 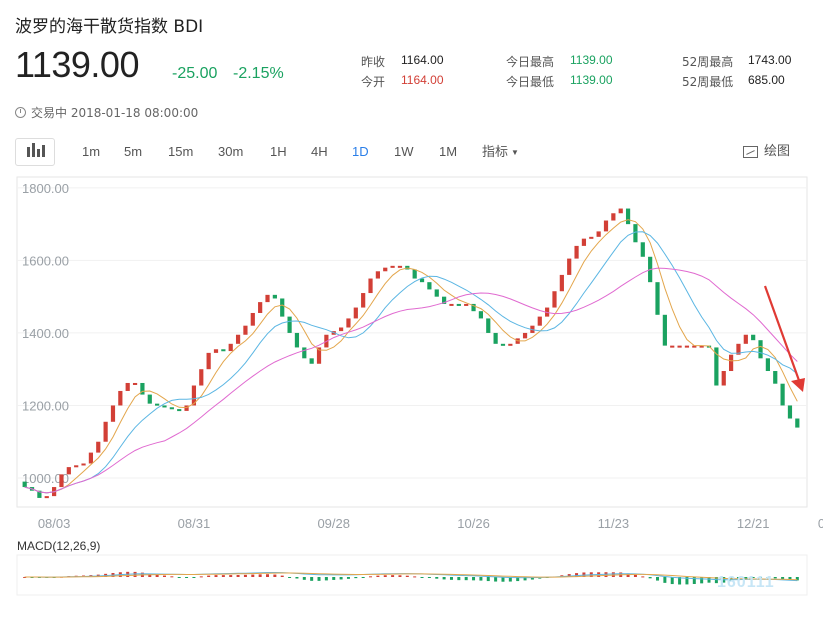 I want to click on watermark: 160111, so click(x=746, y=582).